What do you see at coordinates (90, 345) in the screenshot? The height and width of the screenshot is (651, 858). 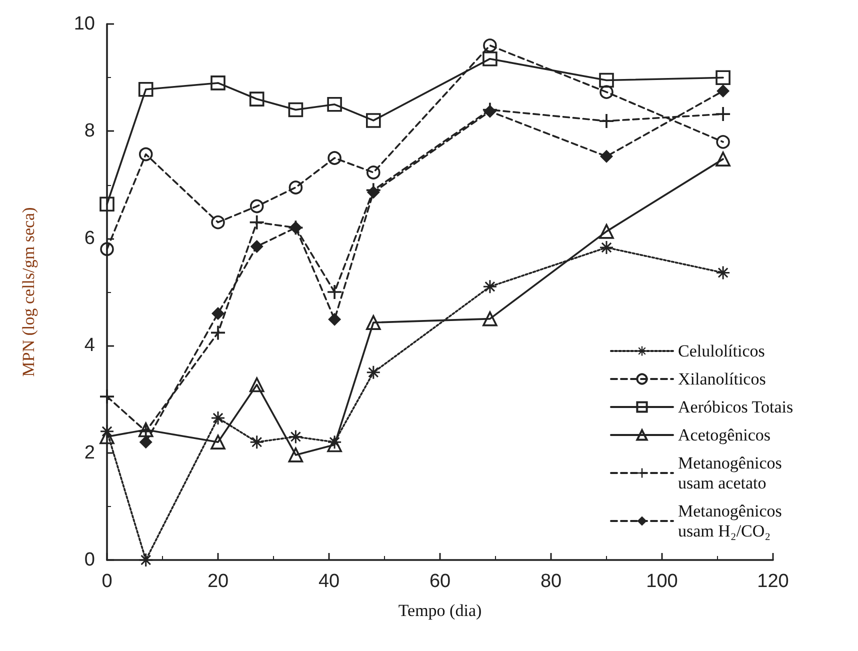 I see `y-tick-label: 4` at bounding box center [90, 345].